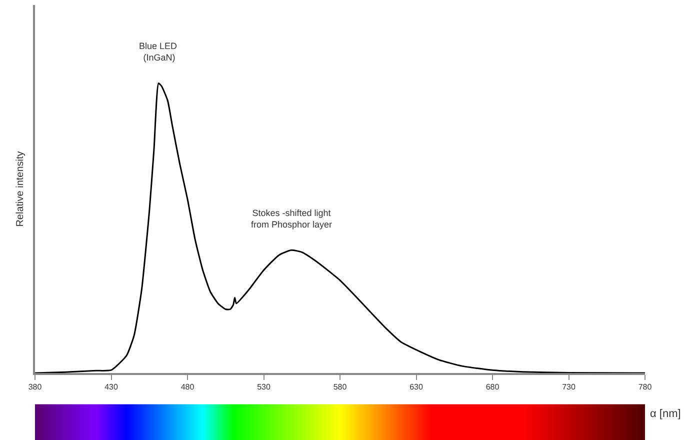 This screenshot has height=440, width=697. Describe the element at coordinates (493, 387) in the screenshot. I see `x-tick-label: 680` at that location.